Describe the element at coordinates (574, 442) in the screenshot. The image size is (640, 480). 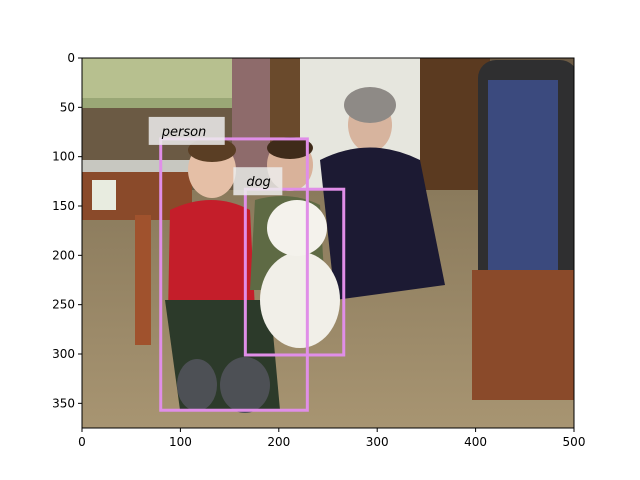
I see `x-tick-label: 500` at that location.